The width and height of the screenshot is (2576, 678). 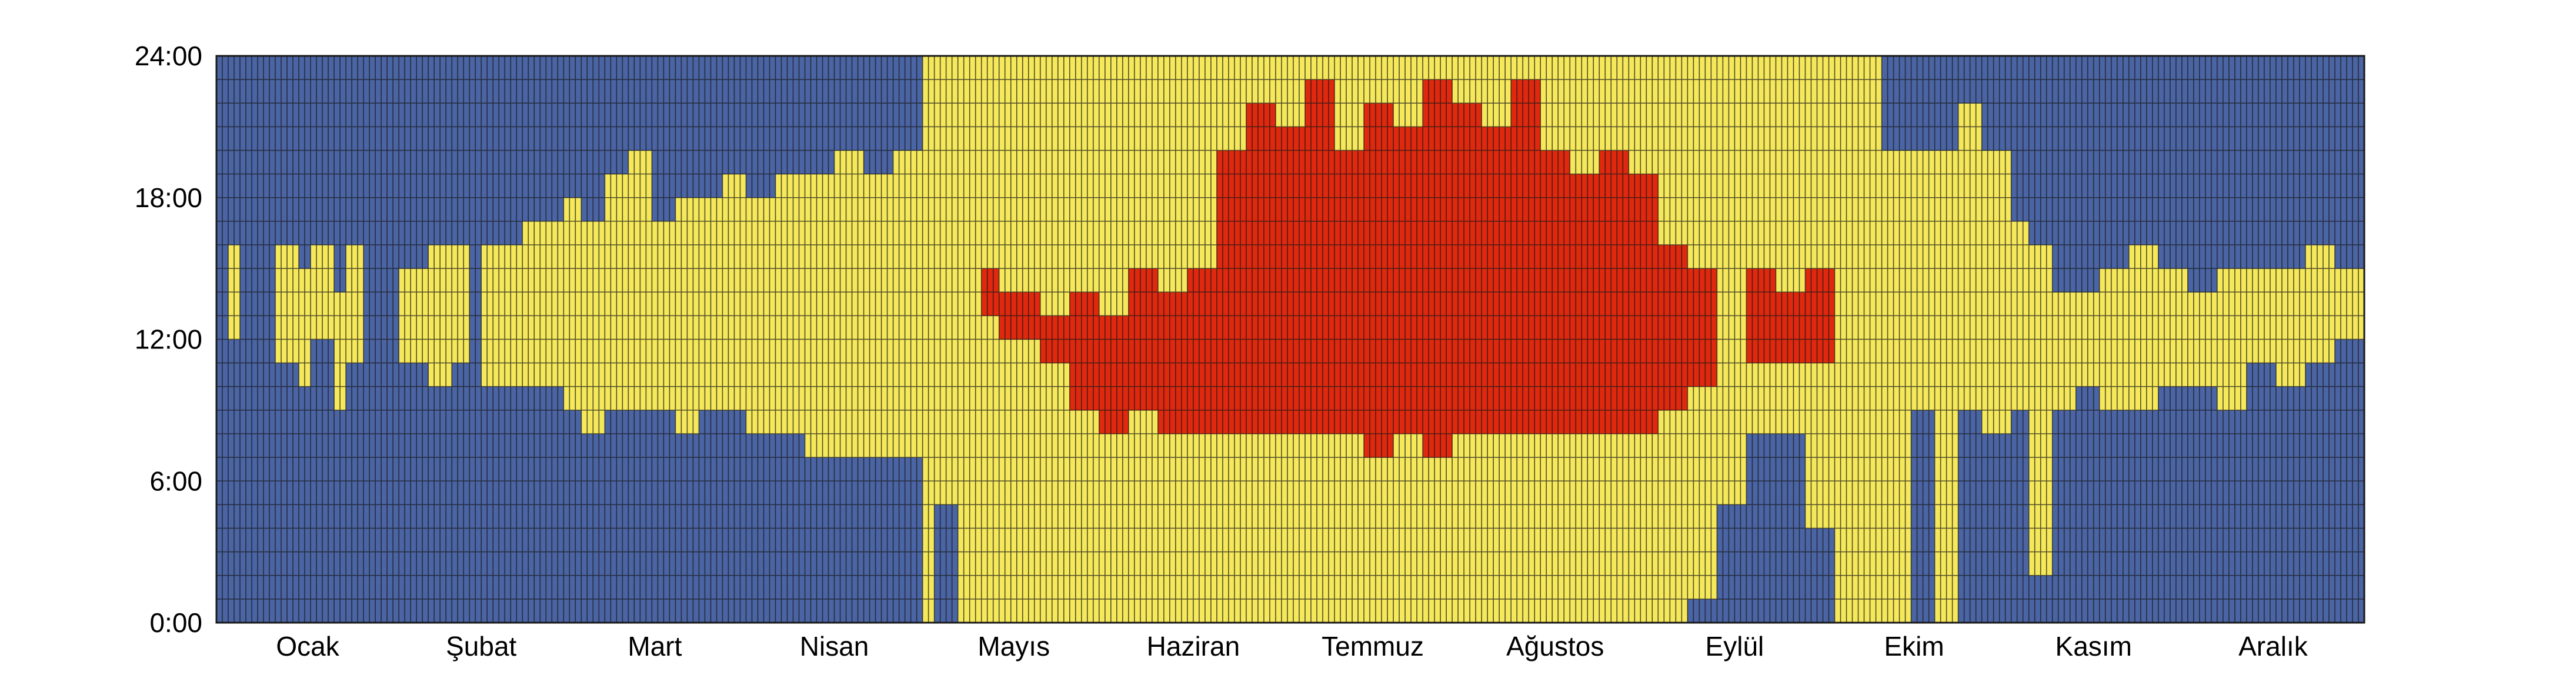 What do you see at coordinates (175, 481) in the screenshot?
I see `y-tick-label: 6:00` at bounding box center [175, 481].